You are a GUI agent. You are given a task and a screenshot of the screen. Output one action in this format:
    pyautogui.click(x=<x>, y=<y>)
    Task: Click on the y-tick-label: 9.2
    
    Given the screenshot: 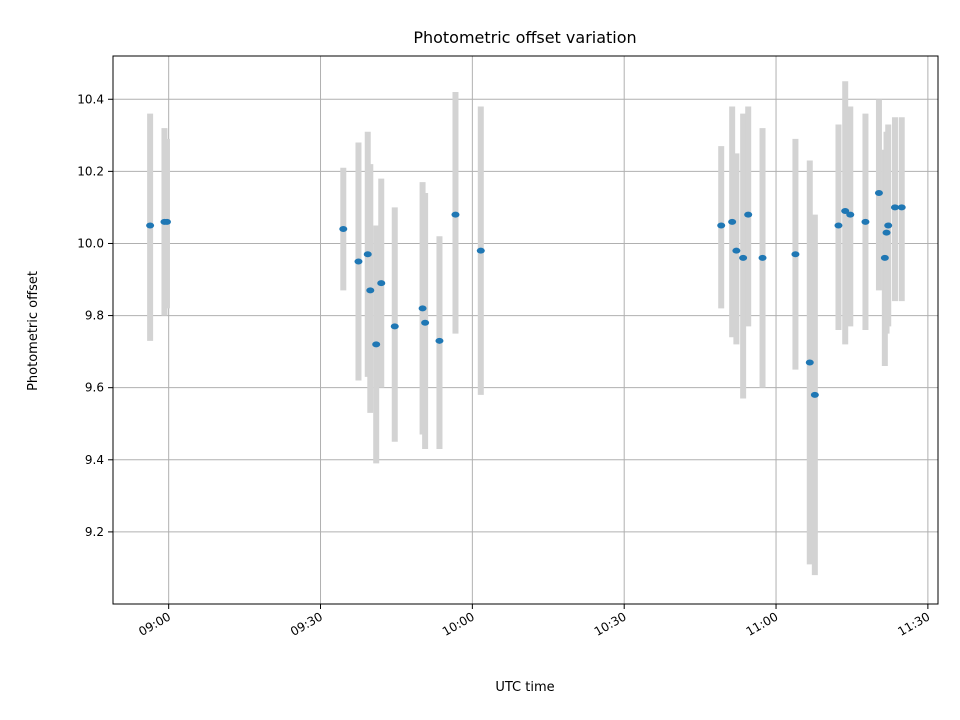 What is the action you would take?
    pyautogui.click(x=94, y=532)
    